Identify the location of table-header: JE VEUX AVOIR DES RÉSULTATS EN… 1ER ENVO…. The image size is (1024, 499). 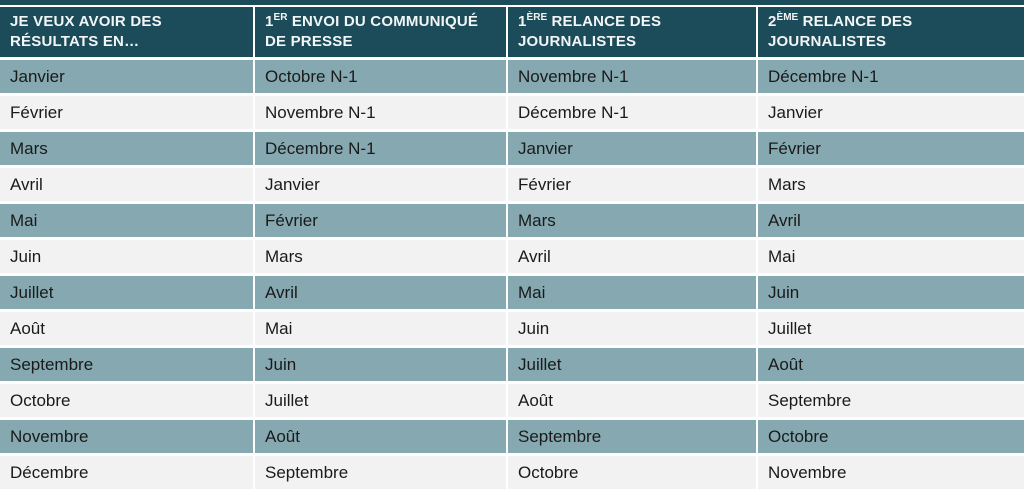
(512, 33).